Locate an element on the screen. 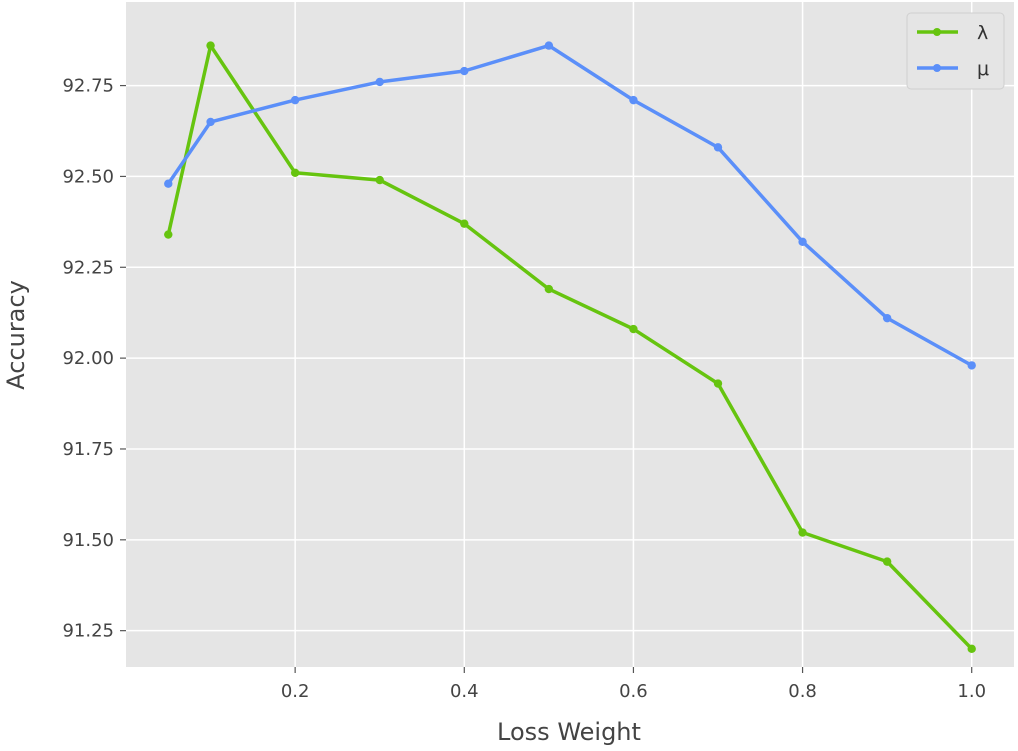 The image size is (1018, 751). legend-marker-mu is located at coordinates (937, 68).